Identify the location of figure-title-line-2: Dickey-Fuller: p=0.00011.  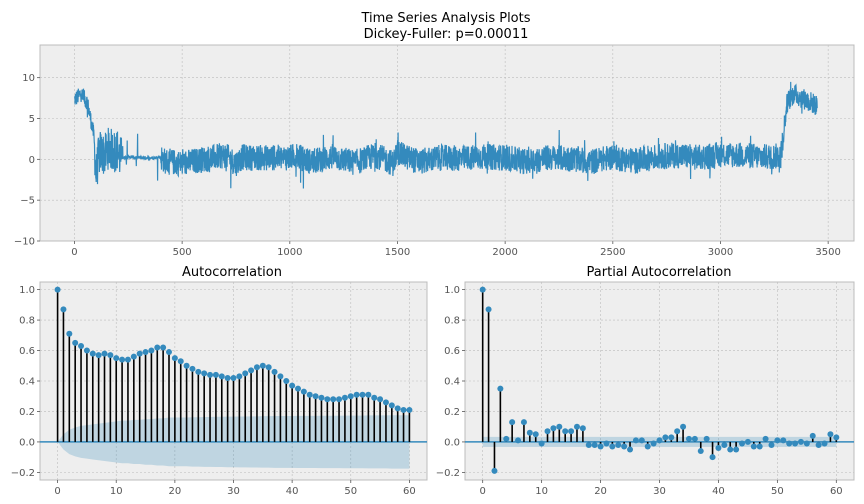
(446, 34).